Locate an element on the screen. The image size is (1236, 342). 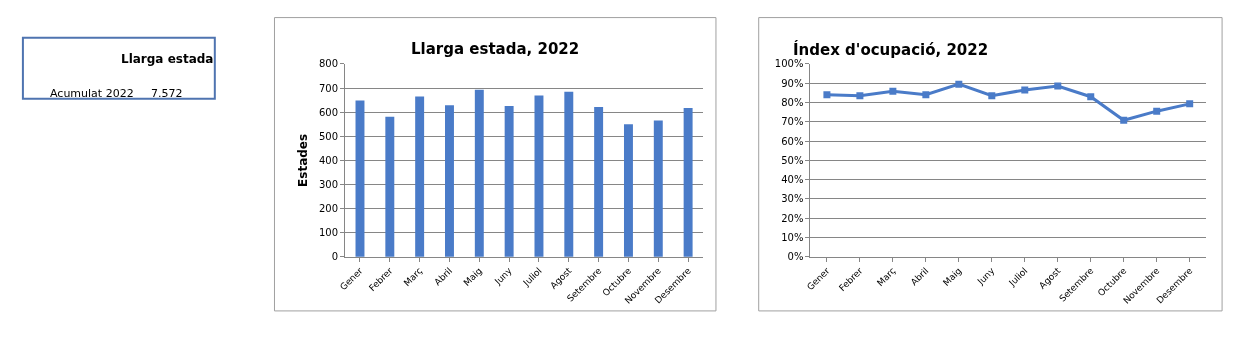
y-tick-label: 600 is located at coordinates (328, 112).